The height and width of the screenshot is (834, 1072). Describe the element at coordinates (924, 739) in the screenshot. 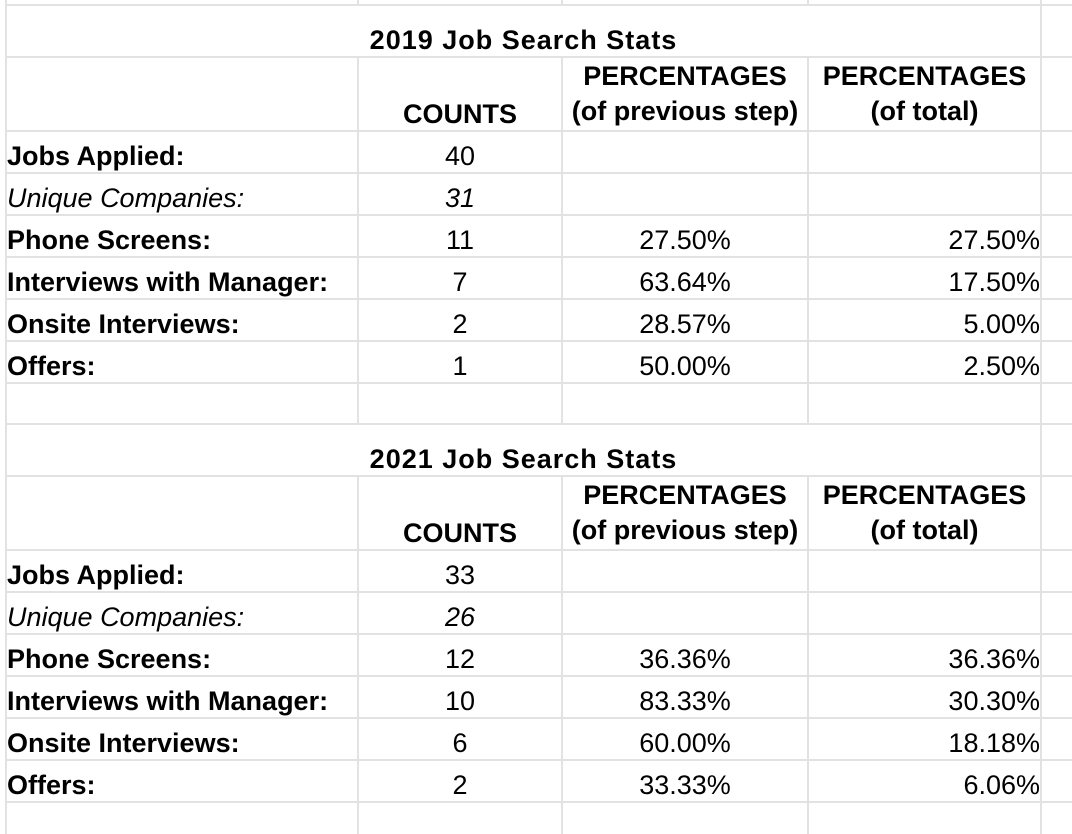

I see `cell-pct-total: 18.18%` at that location.